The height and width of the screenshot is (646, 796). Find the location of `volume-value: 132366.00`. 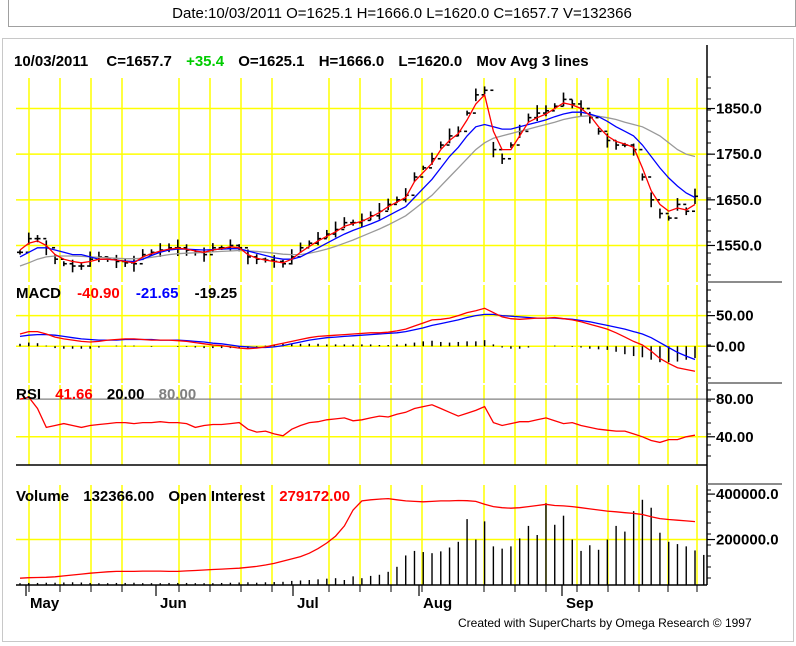

volume-value: 132366.00 is located at coordinates (118, 496).